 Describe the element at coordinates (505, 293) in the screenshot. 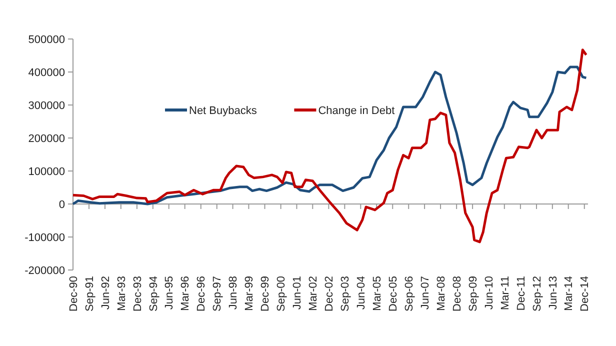

I see `x-tick-label: Mar-11` at that location.